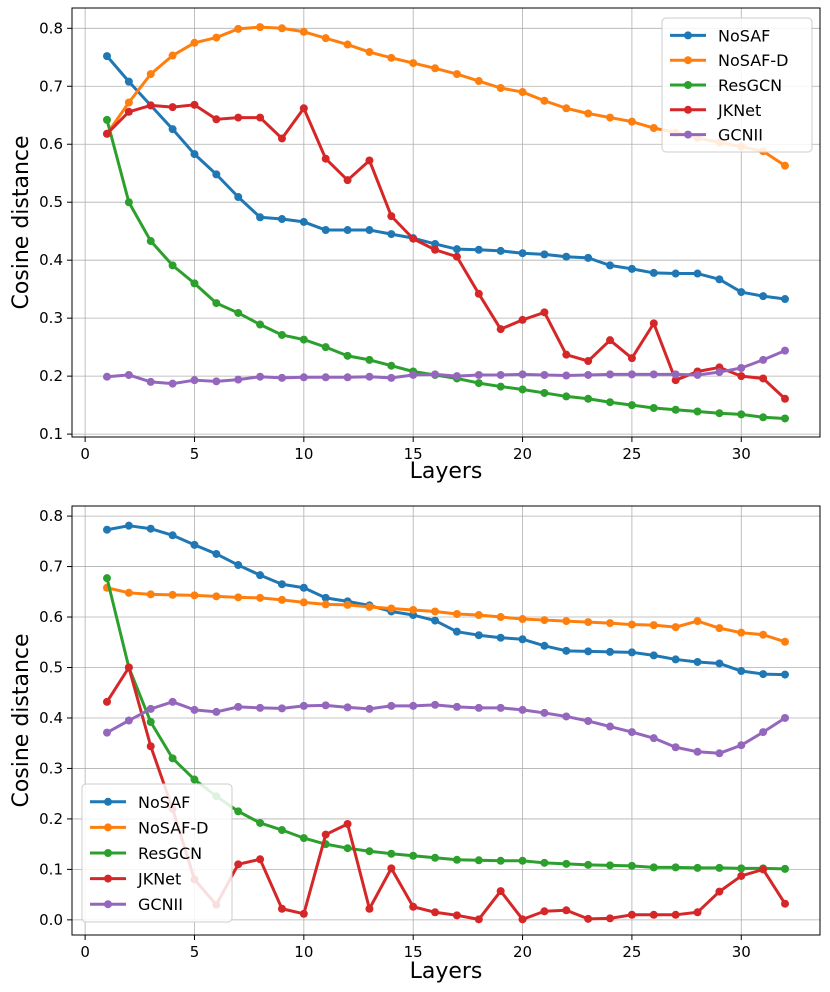  Describe the element at coordinates (159, 879) in the screenshot. I see `legend-label: JKNet` at that location.